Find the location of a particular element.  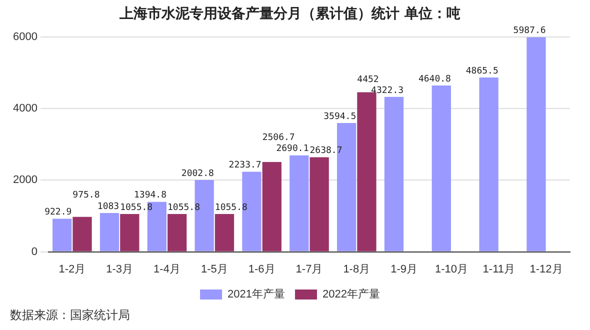

data-label: 5987.6 is located at coordinates (529, 31).